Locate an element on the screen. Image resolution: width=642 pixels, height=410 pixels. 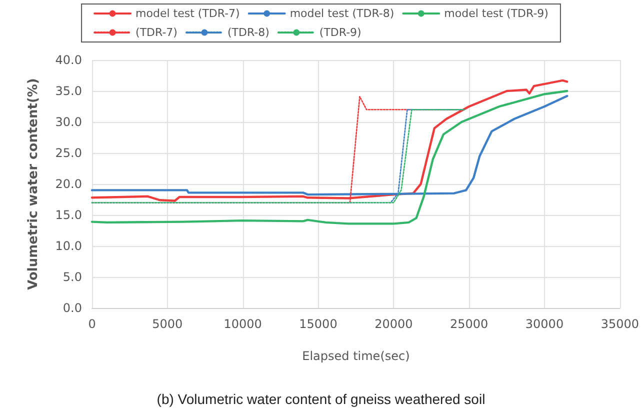
text: (b) Volumetric water content of gneiss weathered soil is located at coordinates (321, 399).